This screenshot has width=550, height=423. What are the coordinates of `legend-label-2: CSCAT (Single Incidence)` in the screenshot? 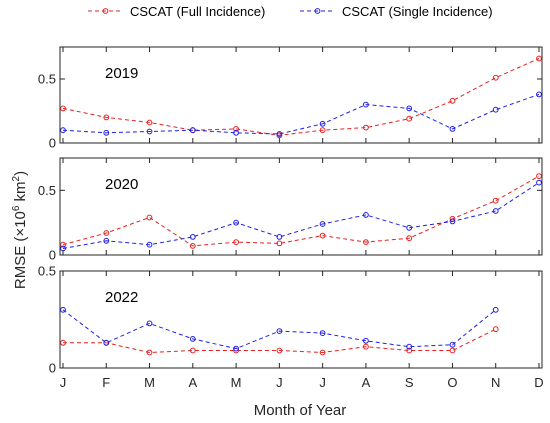 It's located at (417, 11).